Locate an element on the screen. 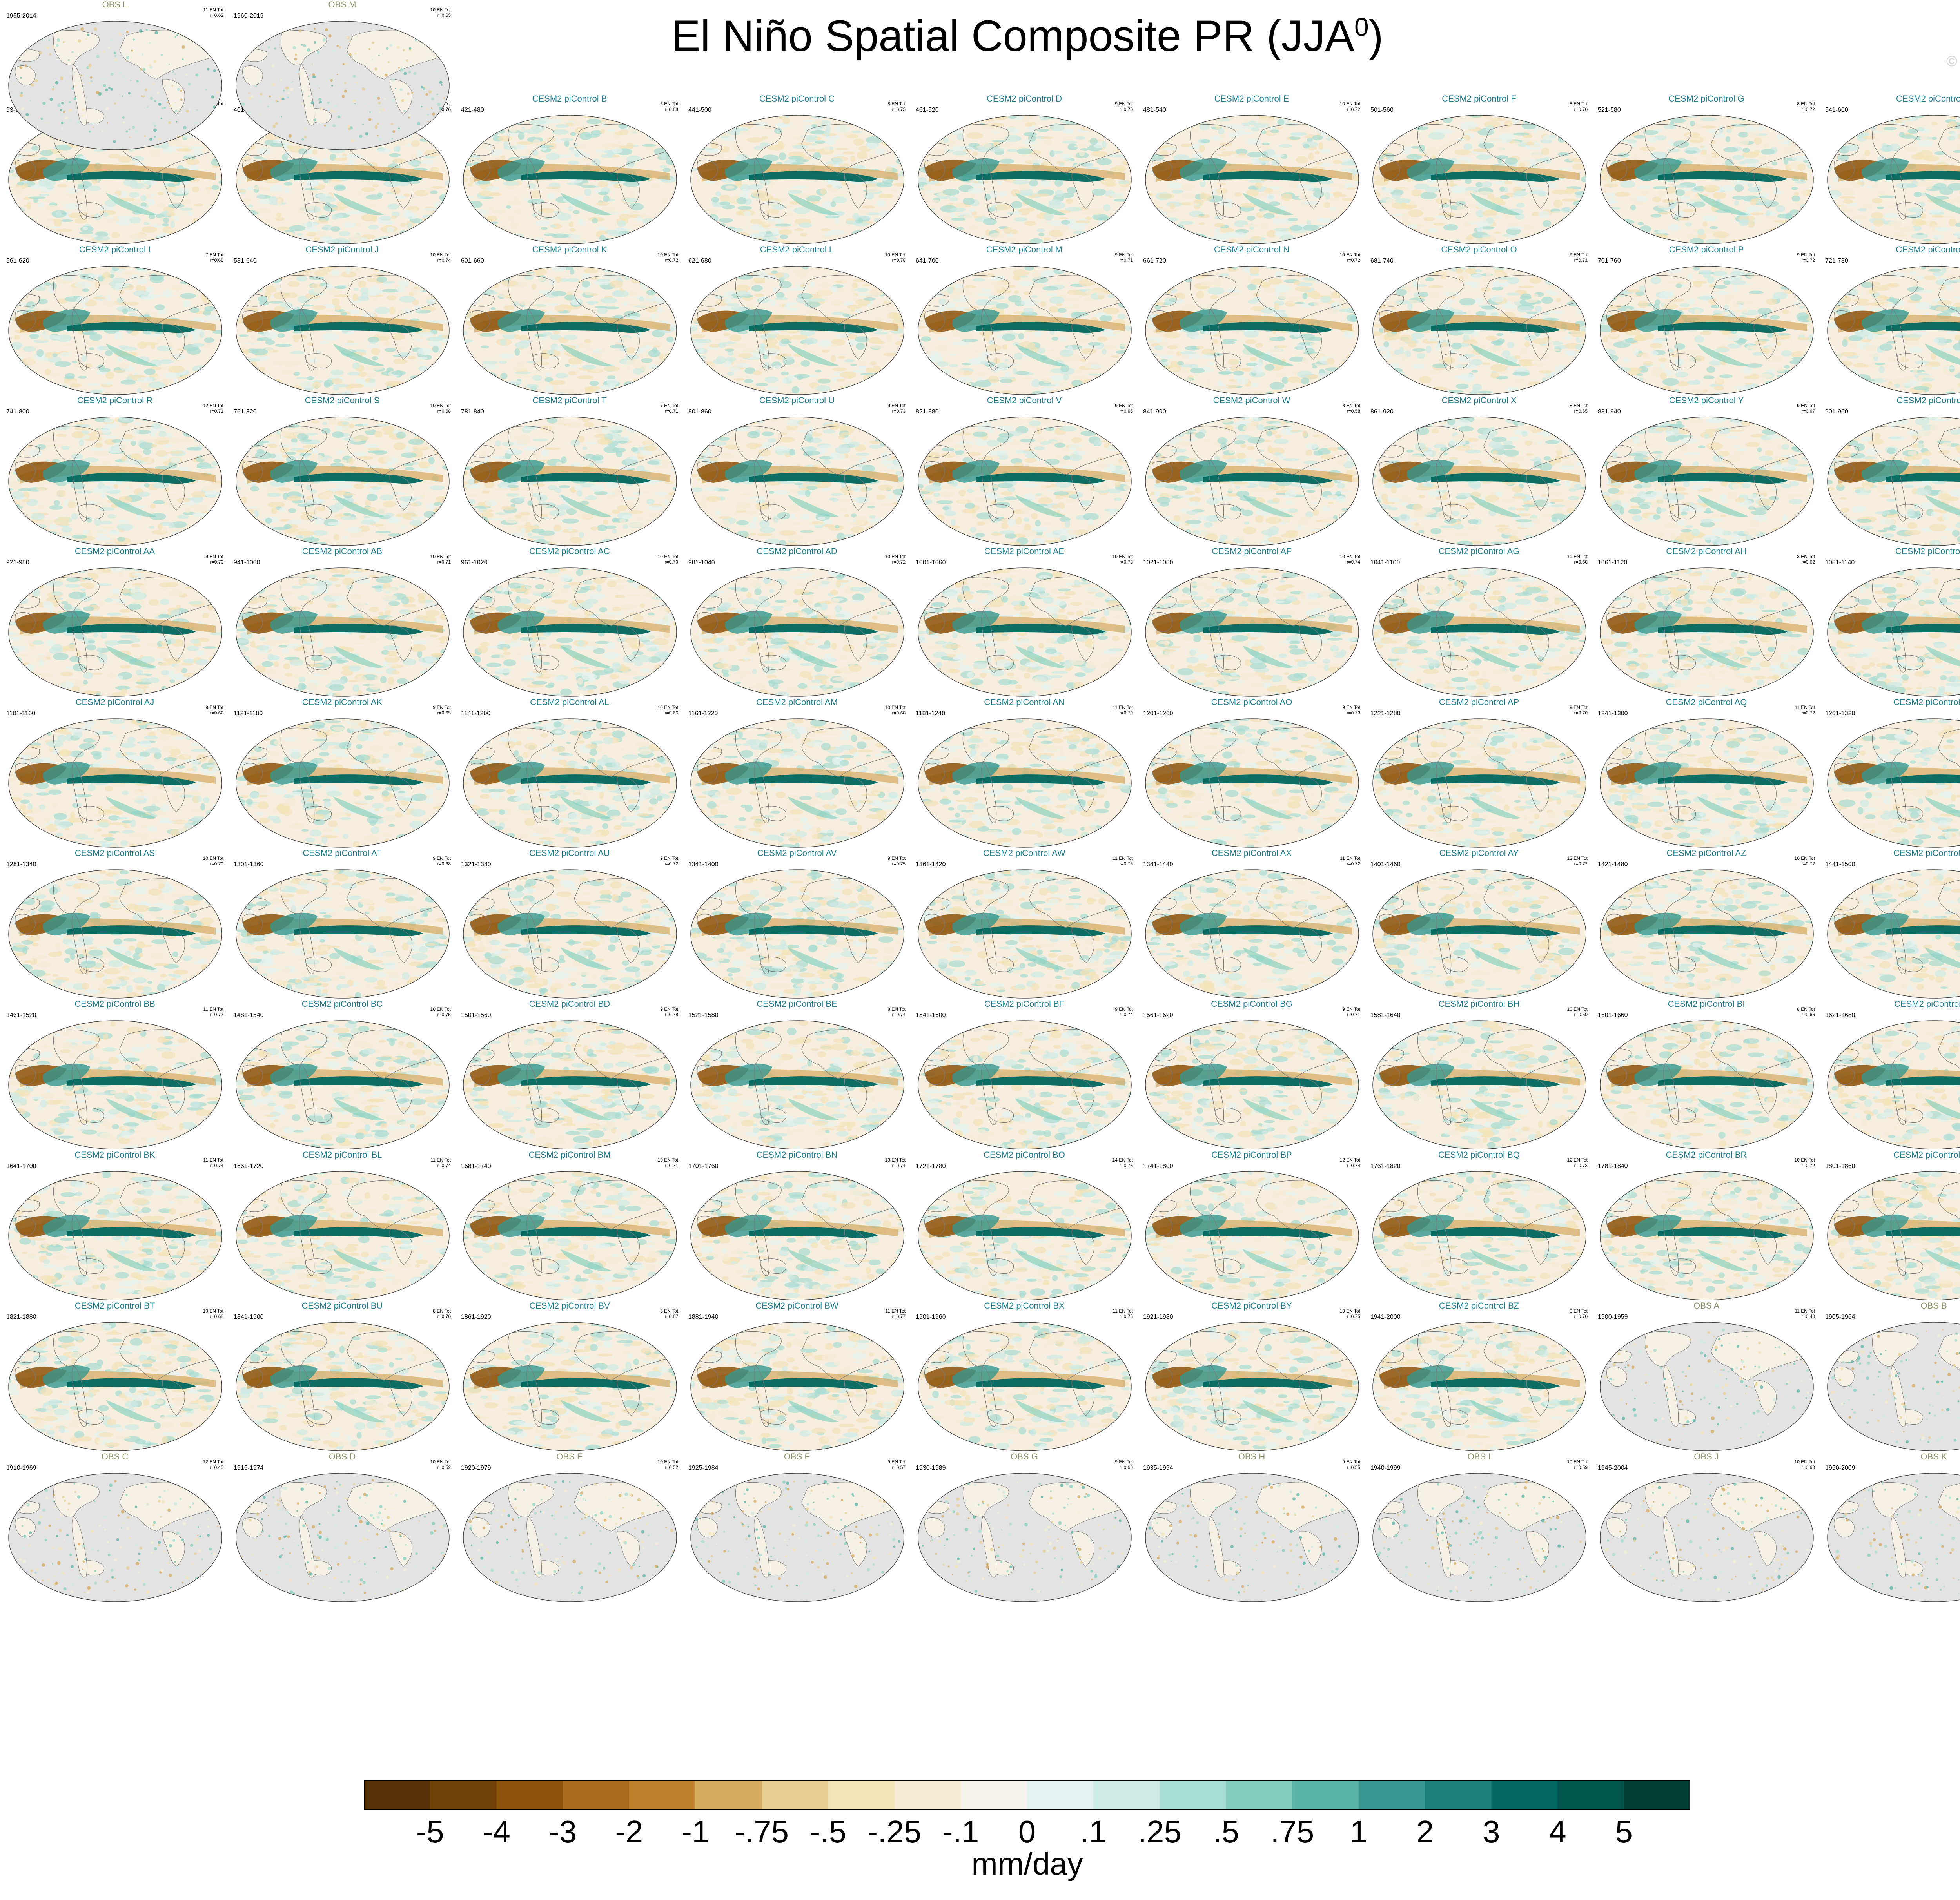 Image resolution: width=1960 pixels, height=1900 pixels. spcz-band is located at coordinates (586, 205).